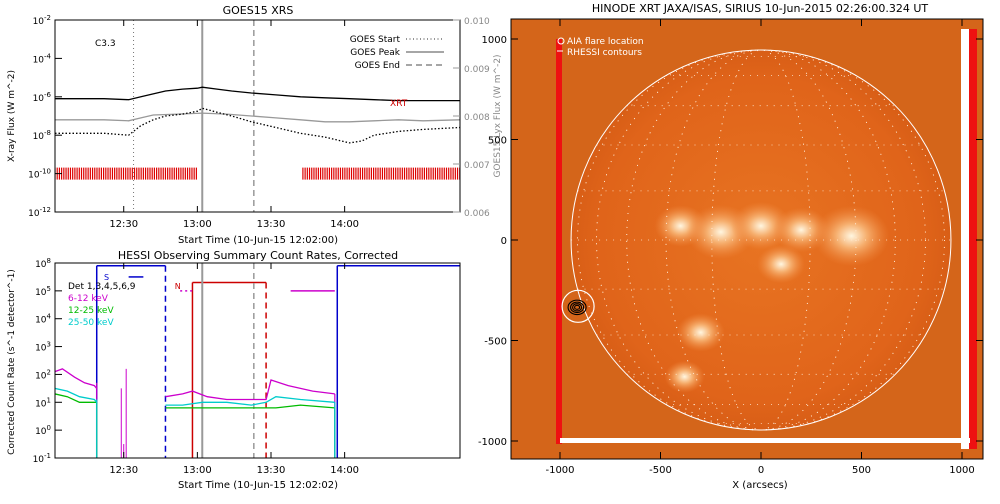  What do you see at coordinates (258, 485) in the screenshot?
I see `hessi-xlabel: Start Time (10-Jun-15 12:02:02)` at bounding box center [258, 485].